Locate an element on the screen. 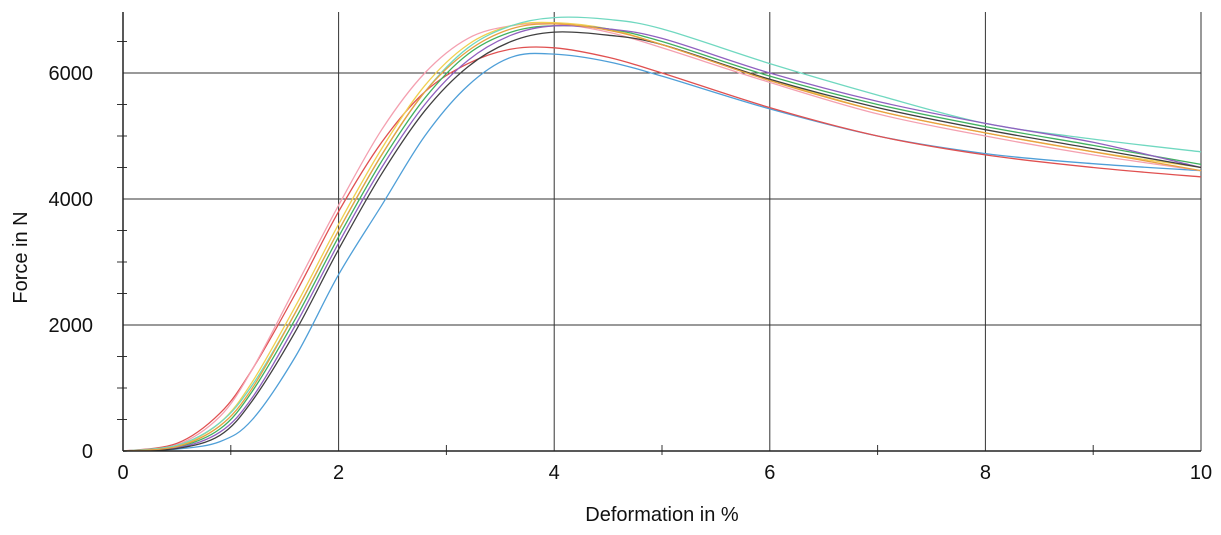 This screenshot has width=1221, height=535. x-tick-label: 4 is located at coordinates (554, 473).